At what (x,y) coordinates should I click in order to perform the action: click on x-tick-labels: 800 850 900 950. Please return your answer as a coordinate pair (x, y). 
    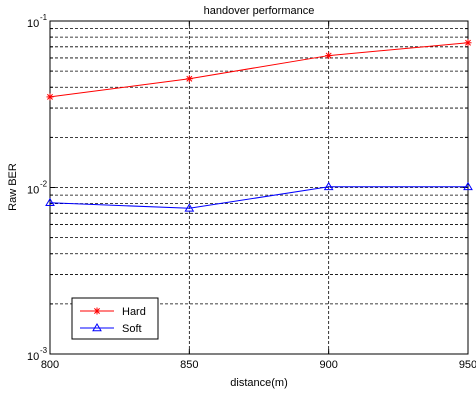
    Looking at the image, I should click on (258, 365).